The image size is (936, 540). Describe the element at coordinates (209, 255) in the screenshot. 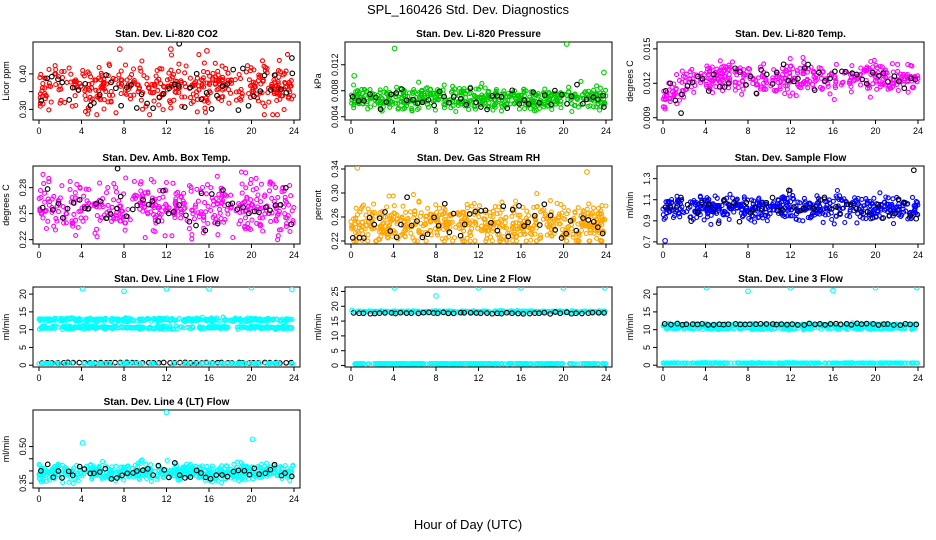

I see `x-tick-label: 16` at that location.